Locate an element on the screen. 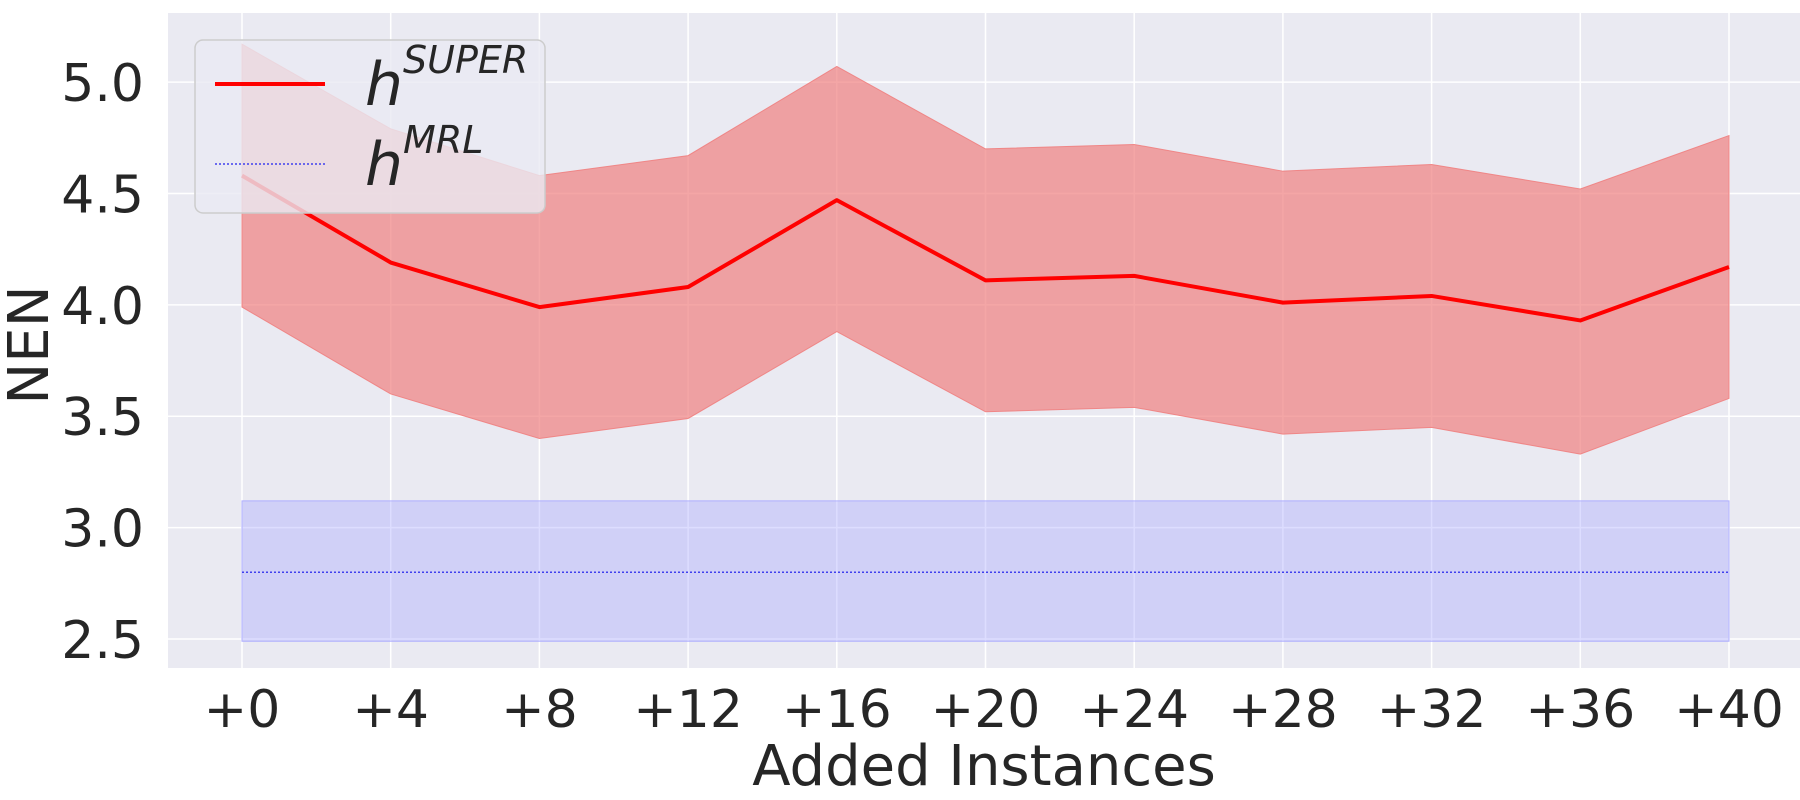 Image resolution: width=1800 pixels, height=800 pixels. confidence-band-mrl is located at coordinates (985, 571).